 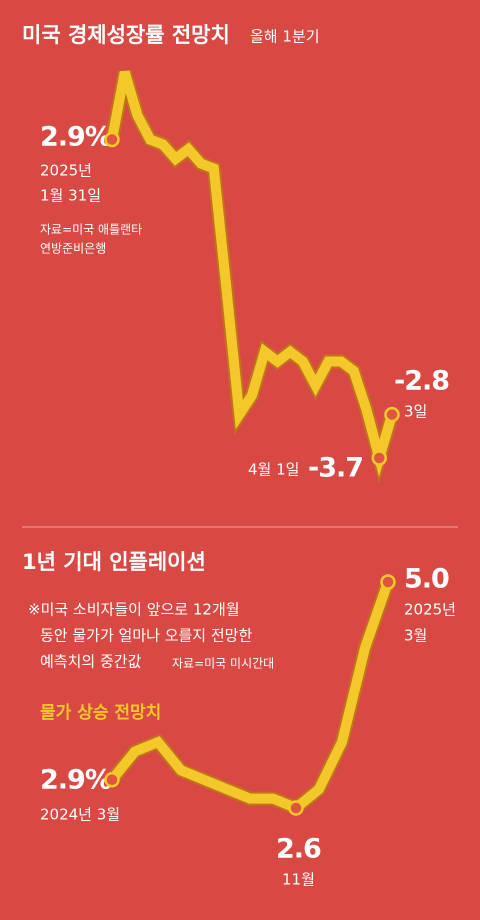 What do you see at coordinates (70, 196) in the screenshot?
I see `x-label: 1월 31일` at bounding box center [70, 196].